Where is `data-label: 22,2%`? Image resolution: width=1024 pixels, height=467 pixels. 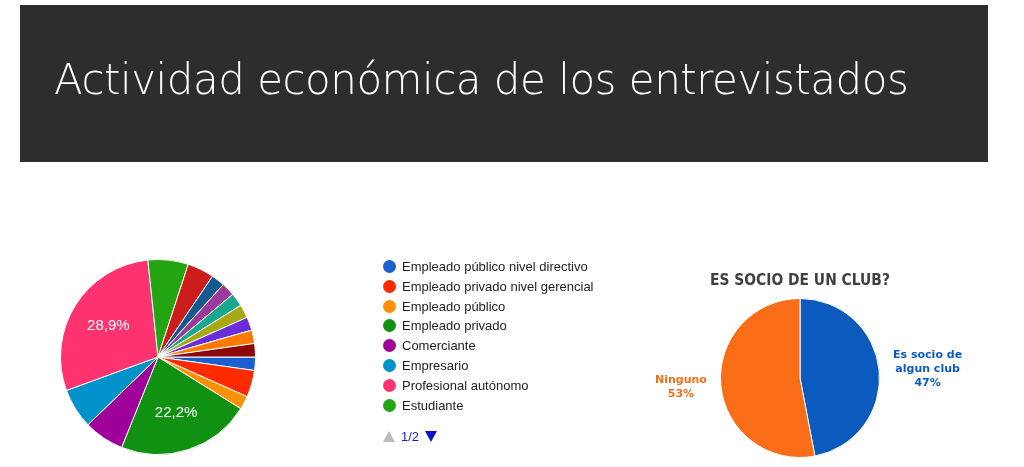 data-label: 22,2% is located at coordinates (176, 411).